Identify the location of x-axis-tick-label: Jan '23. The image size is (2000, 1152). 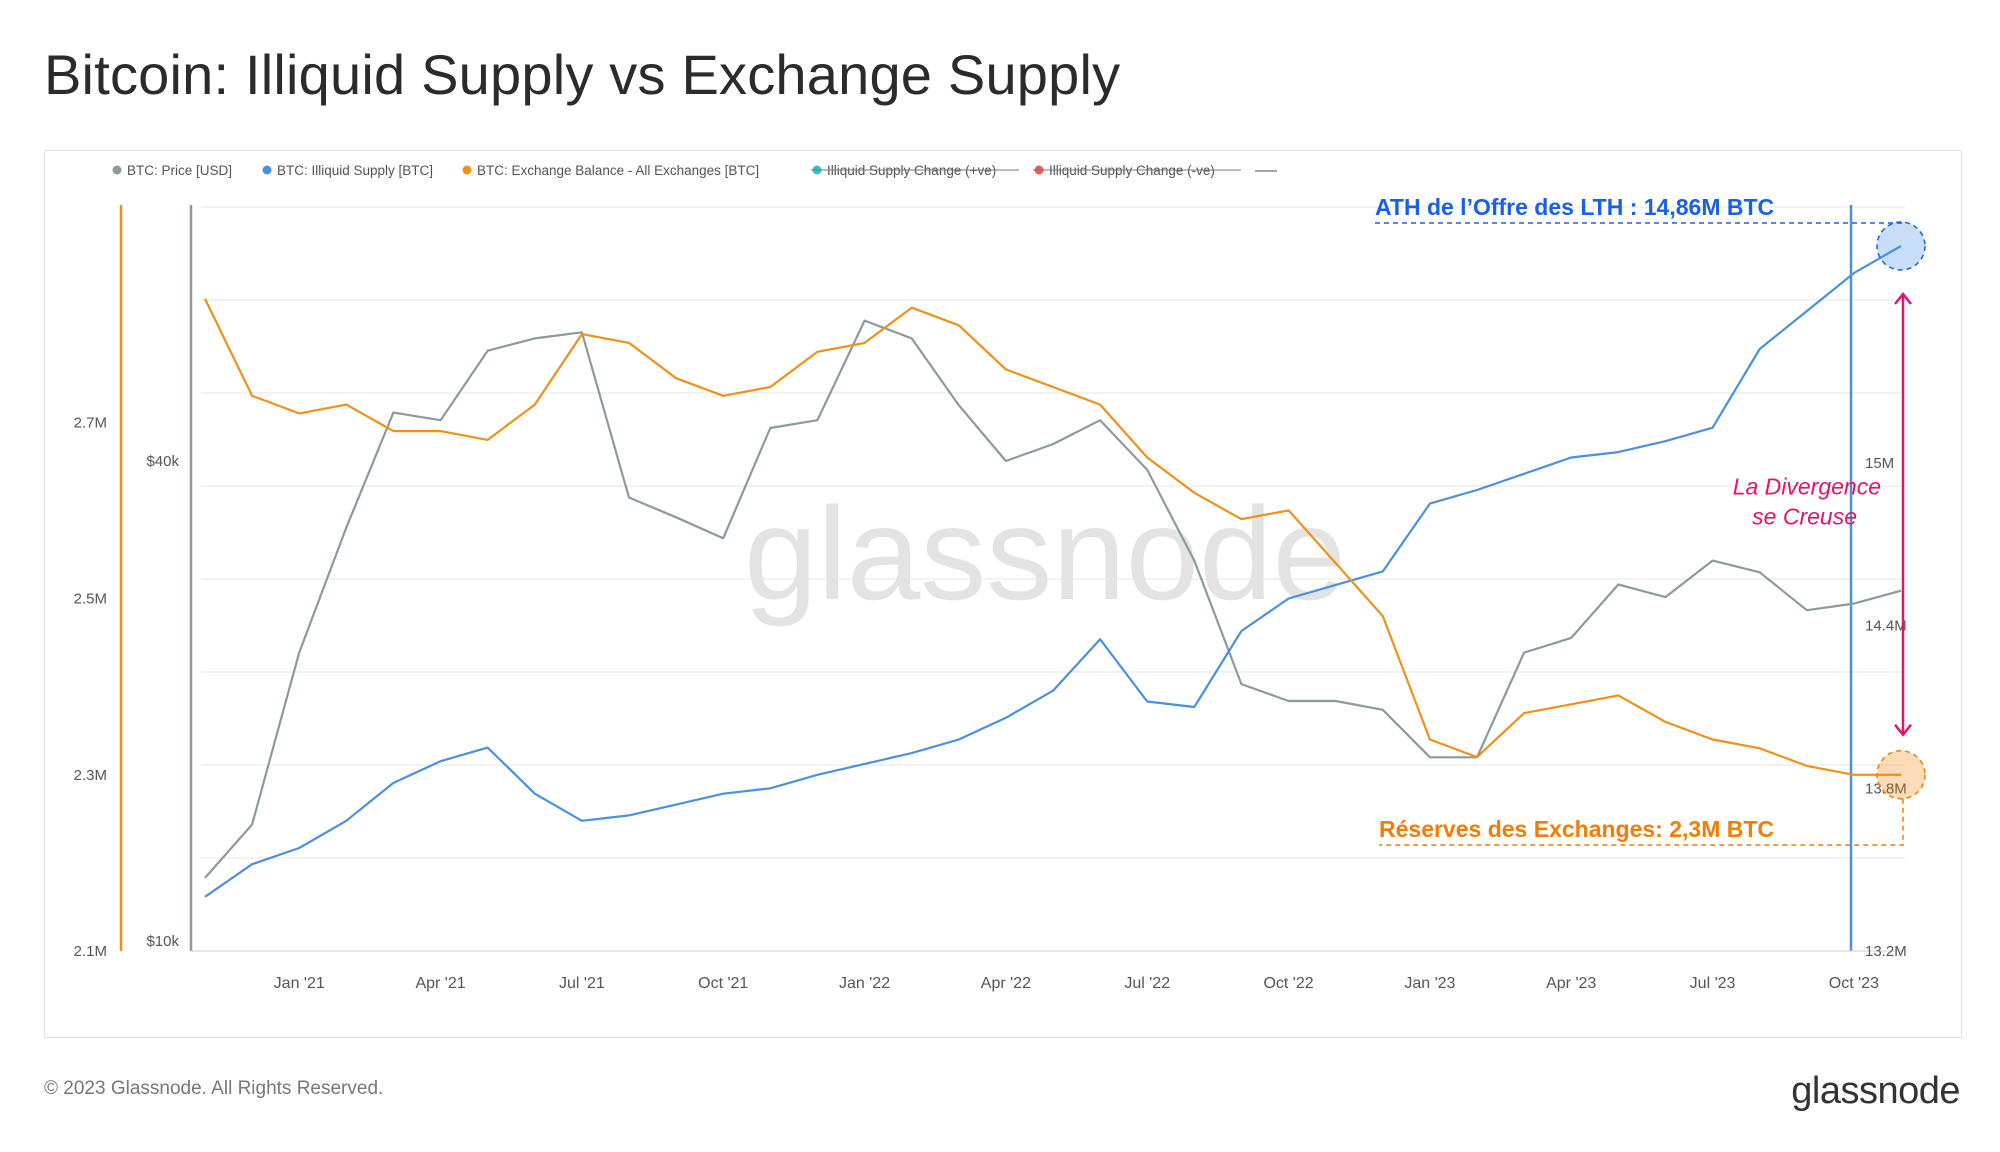
(1429, 983).